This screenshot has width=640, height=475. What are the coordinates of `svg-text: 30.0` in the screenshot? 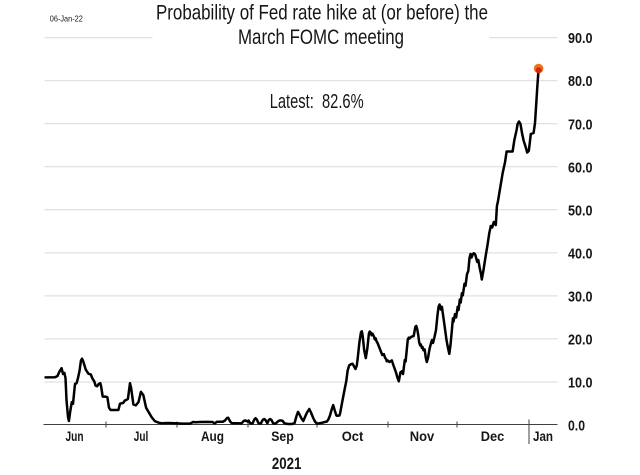 It's located at (580, 296).